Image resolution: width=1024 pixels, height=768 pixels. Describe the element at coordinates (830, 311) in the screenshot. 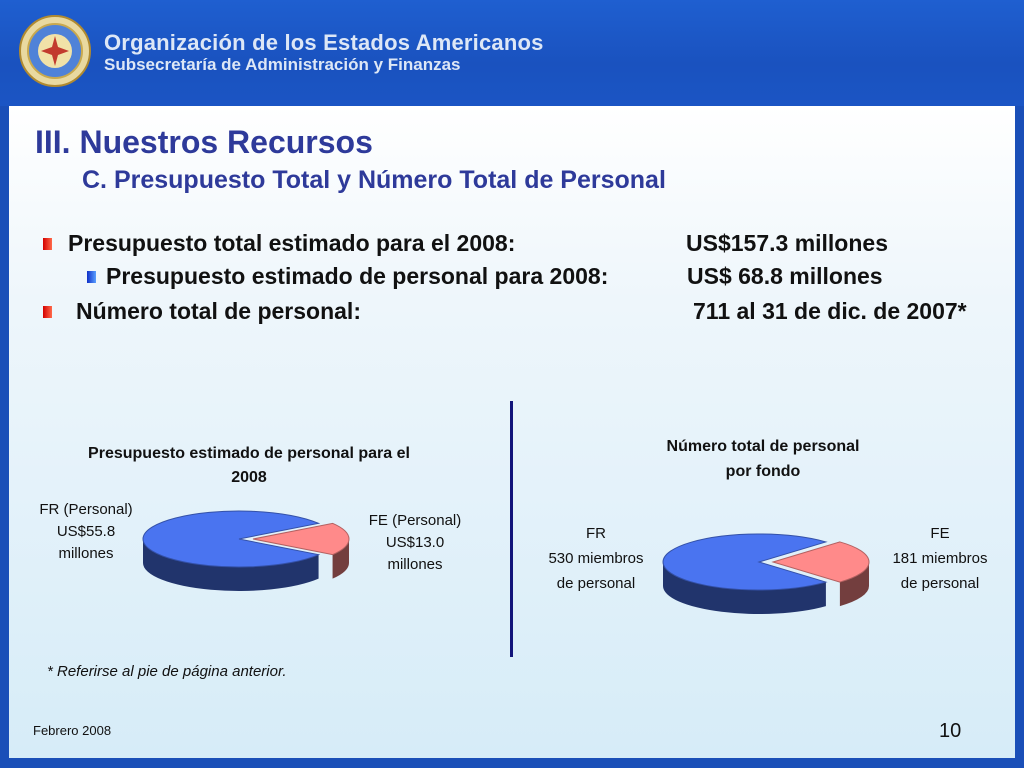

I see `bullet-value-total-staff: 711 al 31 de dic. de 2007*` at that location.